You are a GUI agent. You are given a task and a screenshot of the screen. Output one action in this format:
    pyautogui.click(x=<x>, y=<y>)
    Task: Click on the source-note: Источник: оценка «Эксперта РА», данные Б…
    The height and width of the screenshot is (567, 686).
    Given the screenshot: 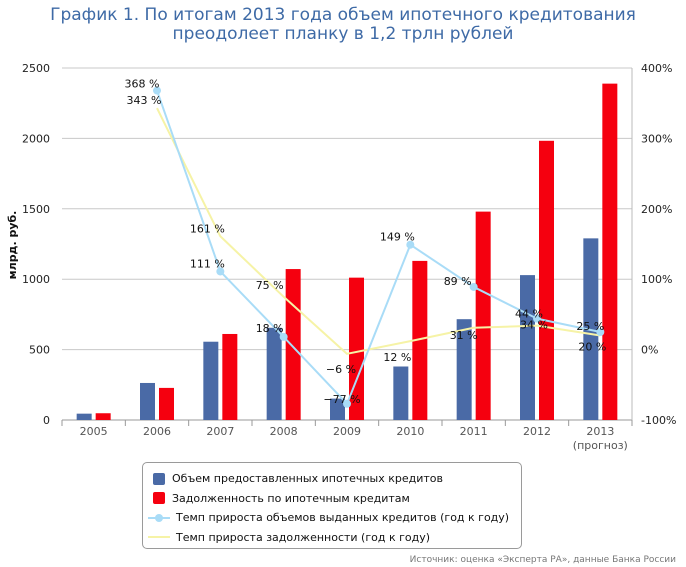 What is the action you would take?
    pyautogui.click(x=542, y=560)
    